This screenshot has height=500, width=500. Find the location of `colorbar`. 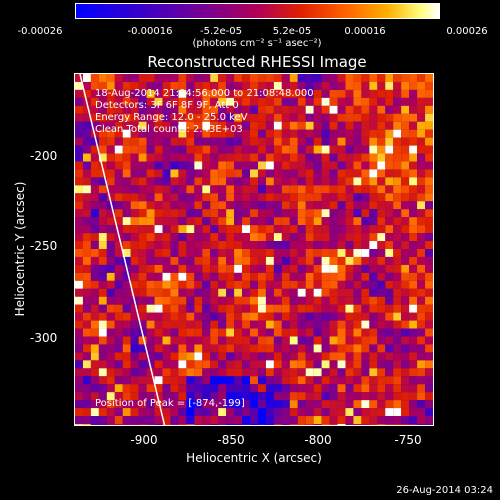

colorbar is located at coordinates (257, 11).